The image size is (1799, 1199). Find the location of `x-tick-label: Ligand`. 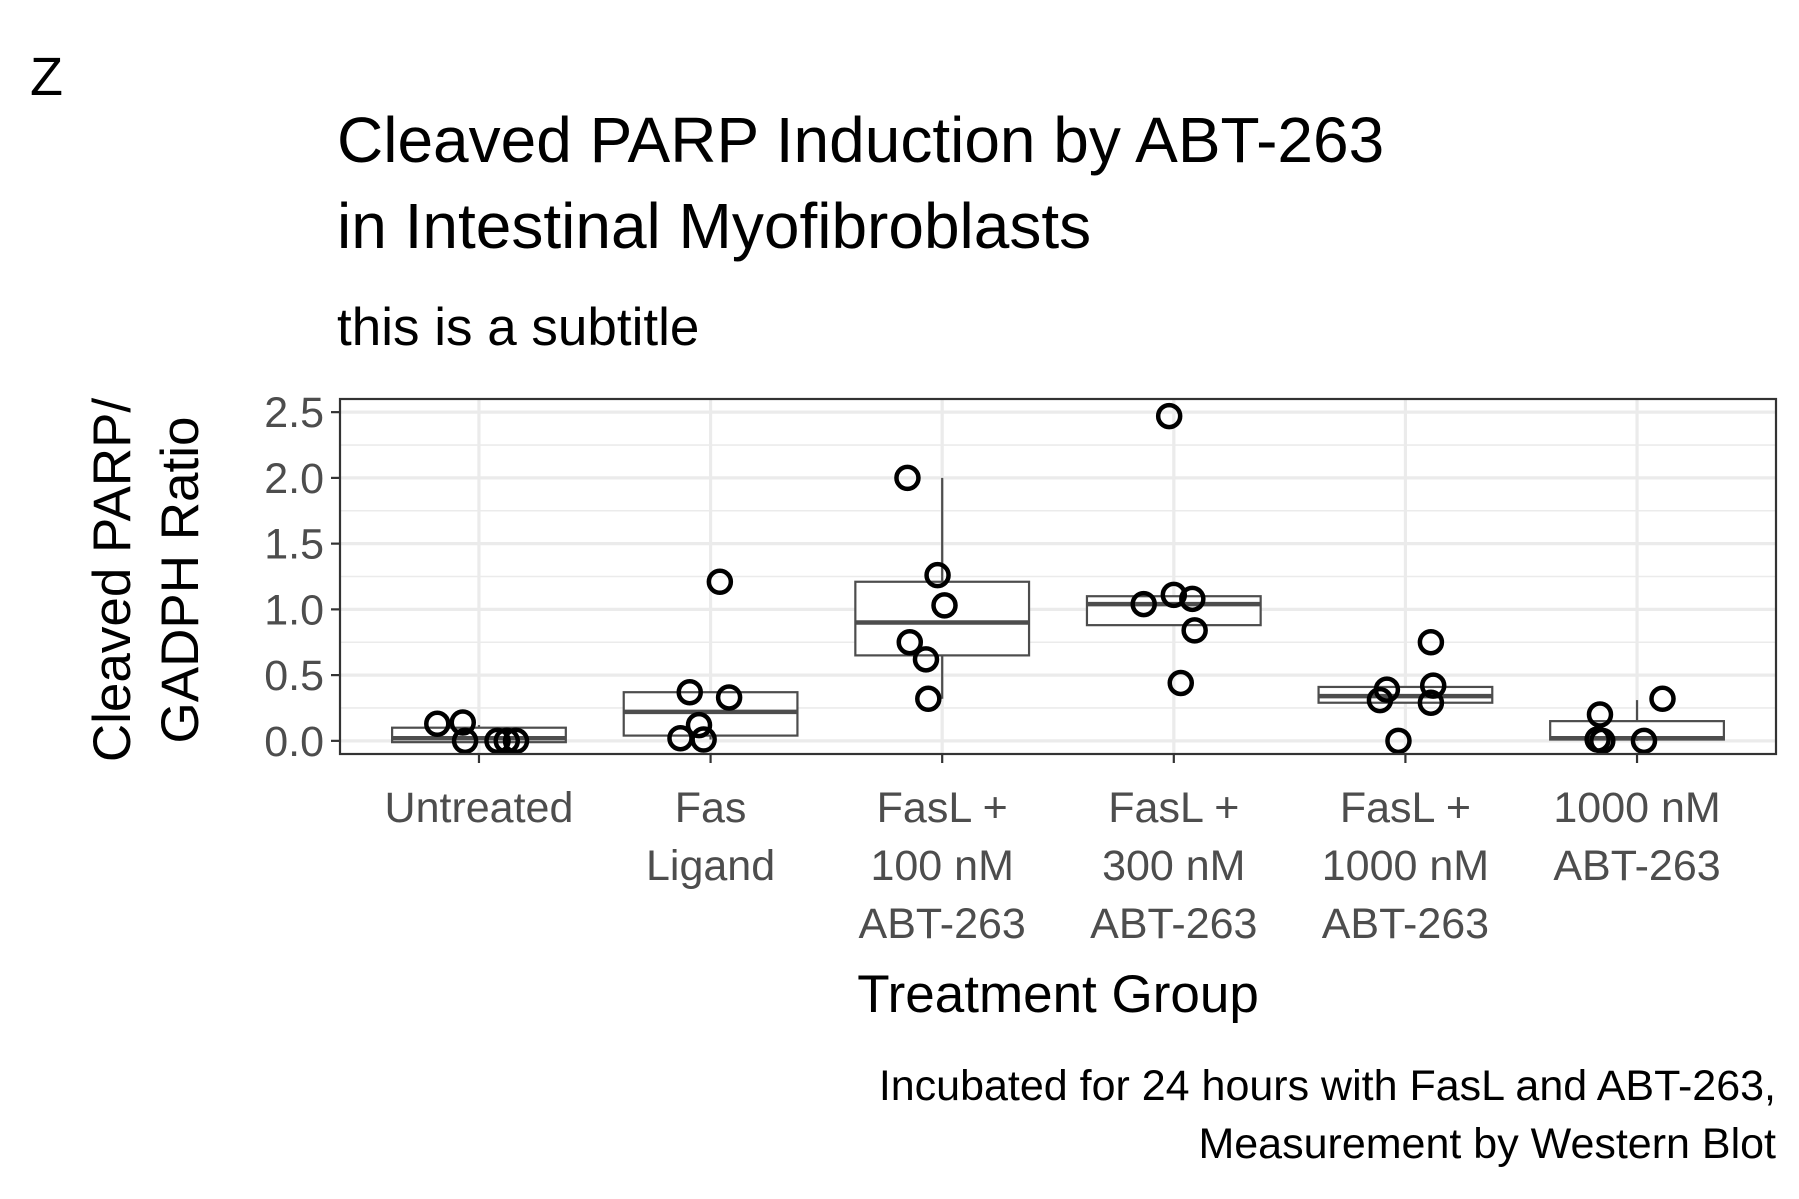

x-tick-label: Ligand is located at coordinates (710, 866).